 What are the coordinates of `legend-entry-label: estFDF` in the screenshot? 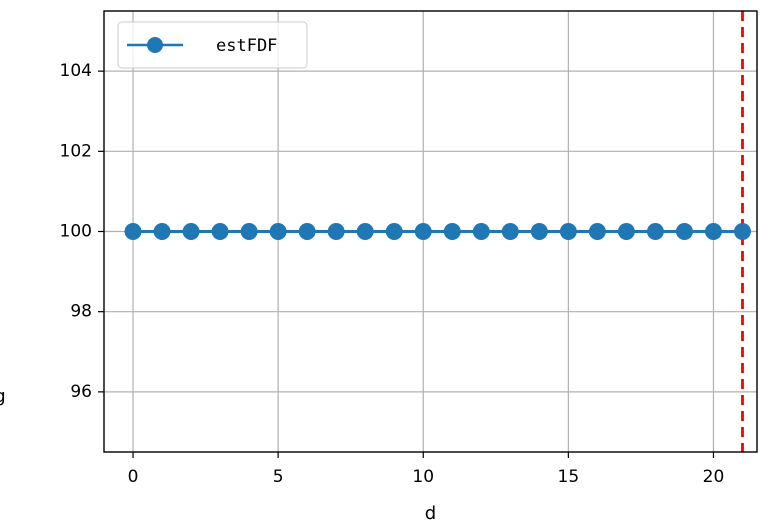 It's located at (246, 46).